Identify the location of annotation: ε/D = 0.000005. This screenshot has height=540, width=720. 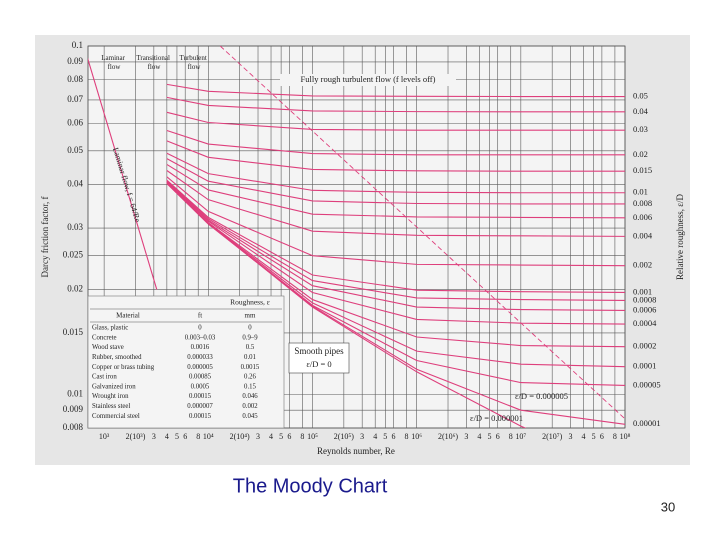
(541, 396).